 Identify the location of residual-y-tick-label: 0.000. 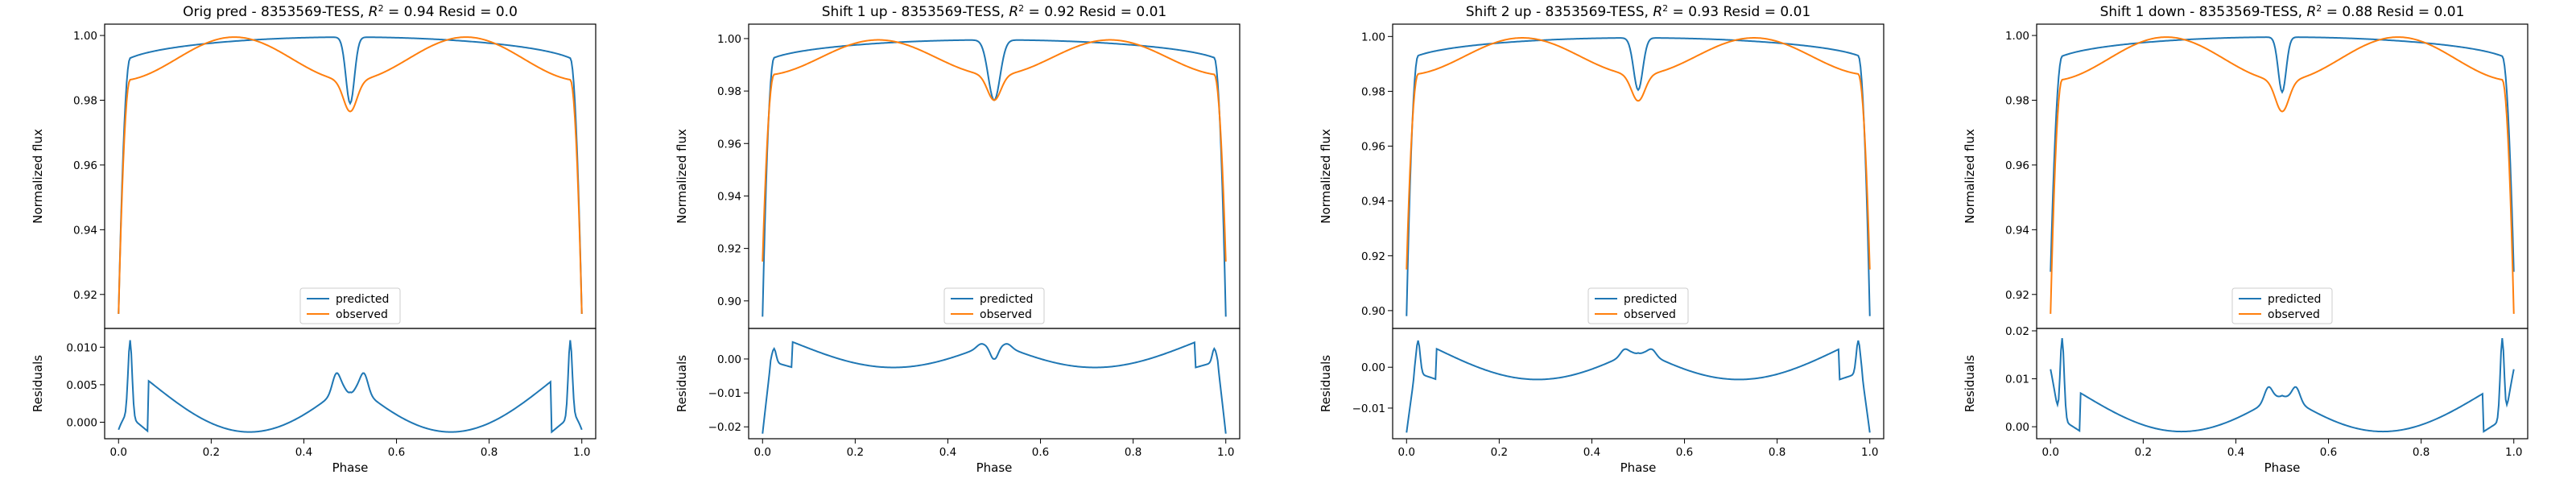
(81, 422).